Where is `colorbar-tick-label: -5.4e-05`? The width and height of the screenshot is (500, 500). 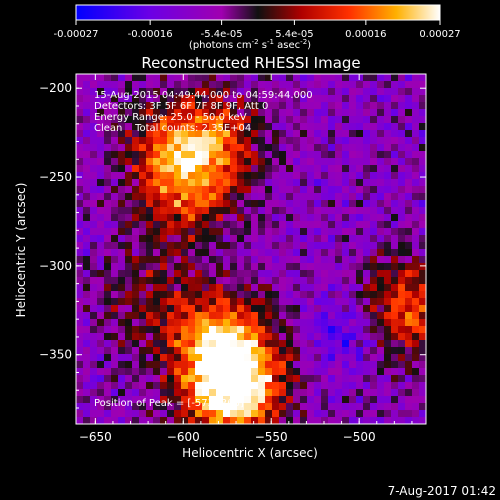
colorbar-tick-label: -5.4e-05 is located at coordinates (222, 34).